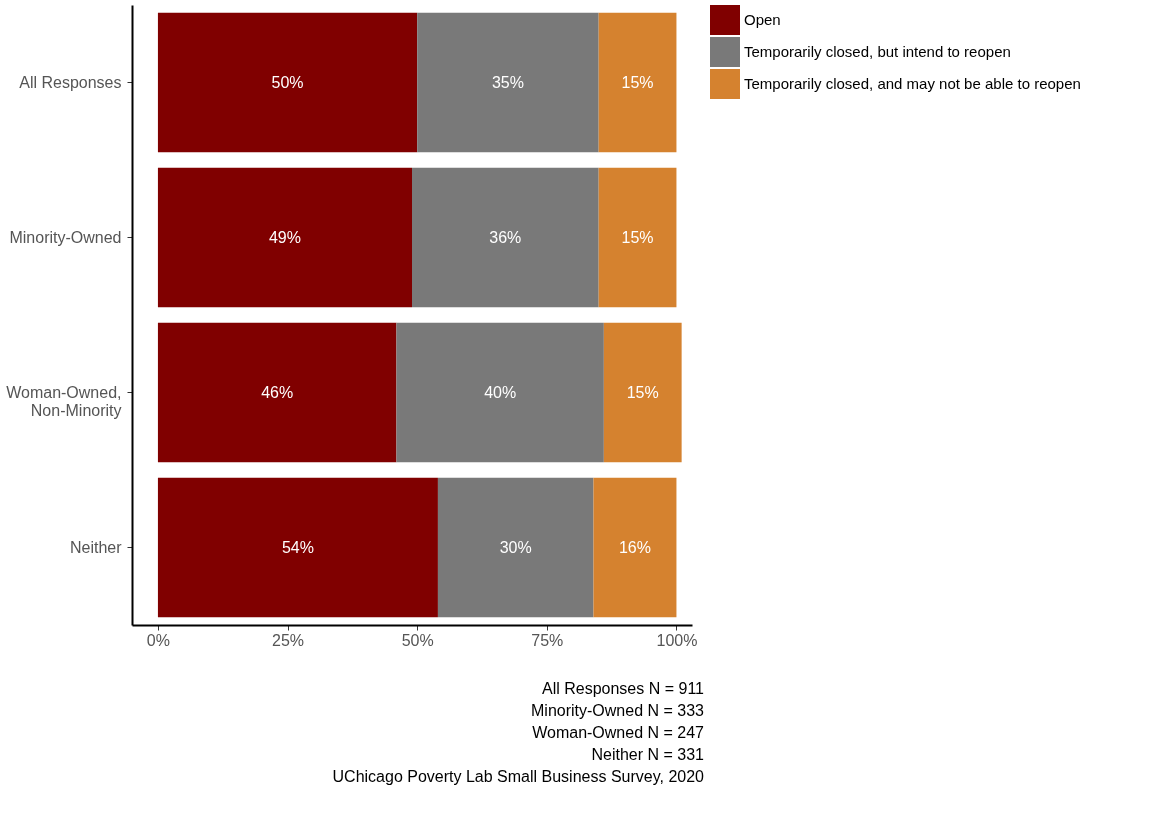  What do you see at coordinates (618, 732) in the screenshot?
I see `text: Woman-Owned N = 247` at bounding box center [618, 732].